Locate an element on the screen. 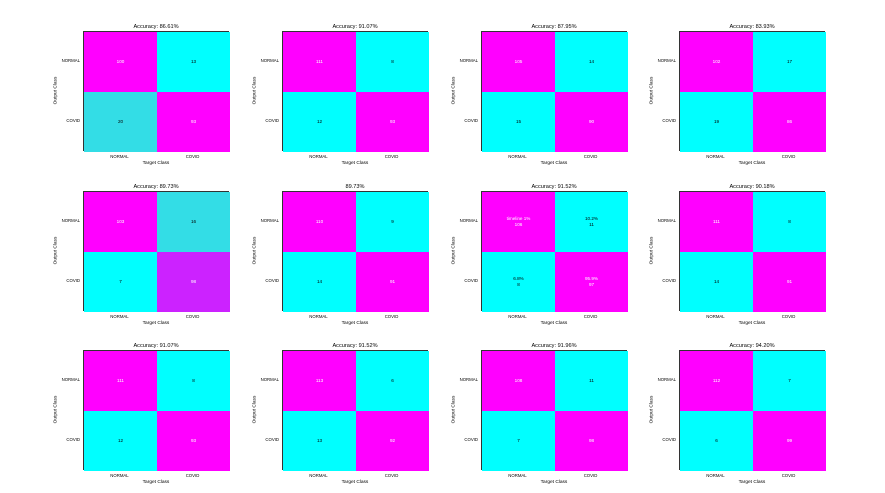 The width and height of the screenshot is (885, 493). cell-value: 6 is located at coordinates (716, 440).